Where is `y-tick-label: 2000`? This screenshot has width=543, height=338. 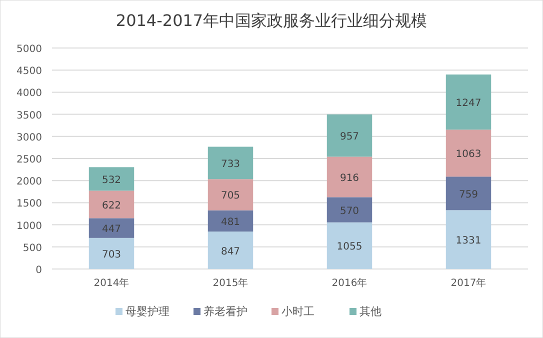
y-tick-label: 2000 is located at coordinates (29, 182).